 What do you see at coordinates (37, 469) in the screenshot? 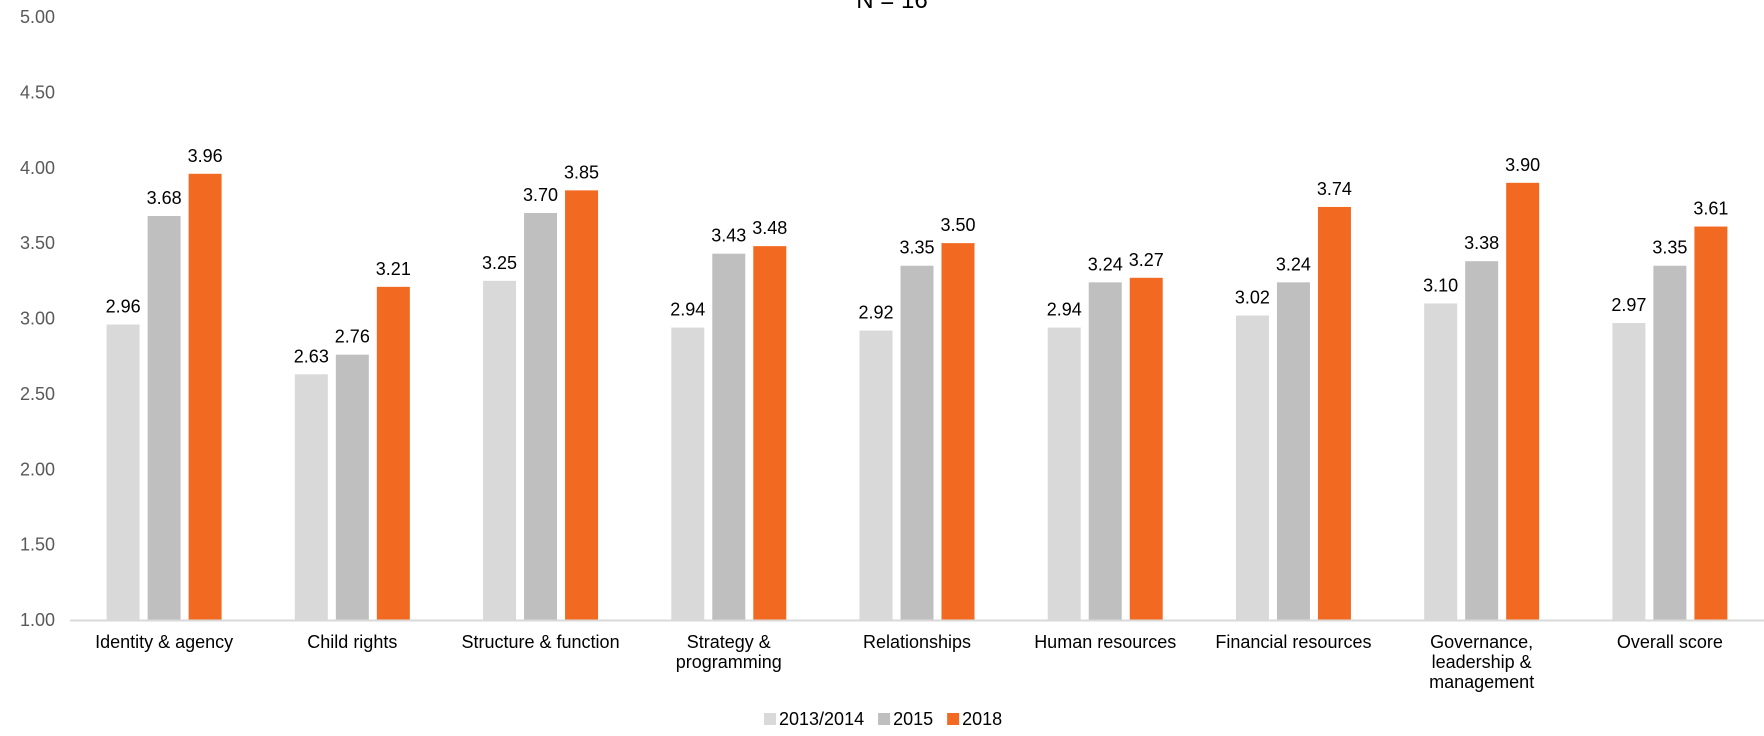
I see `y-tick-label: 2.00` at bounding box center [37, 469].